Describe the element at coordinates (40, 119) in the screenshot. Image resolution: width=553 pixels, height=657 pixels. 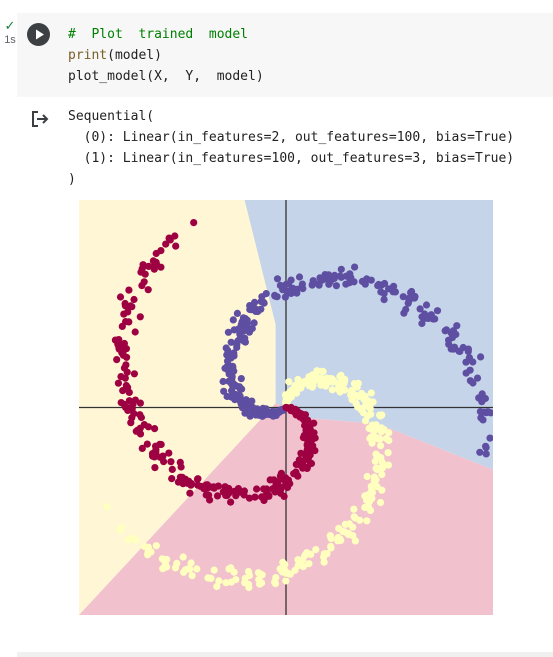
I see `output-redirect-icon` at that location.